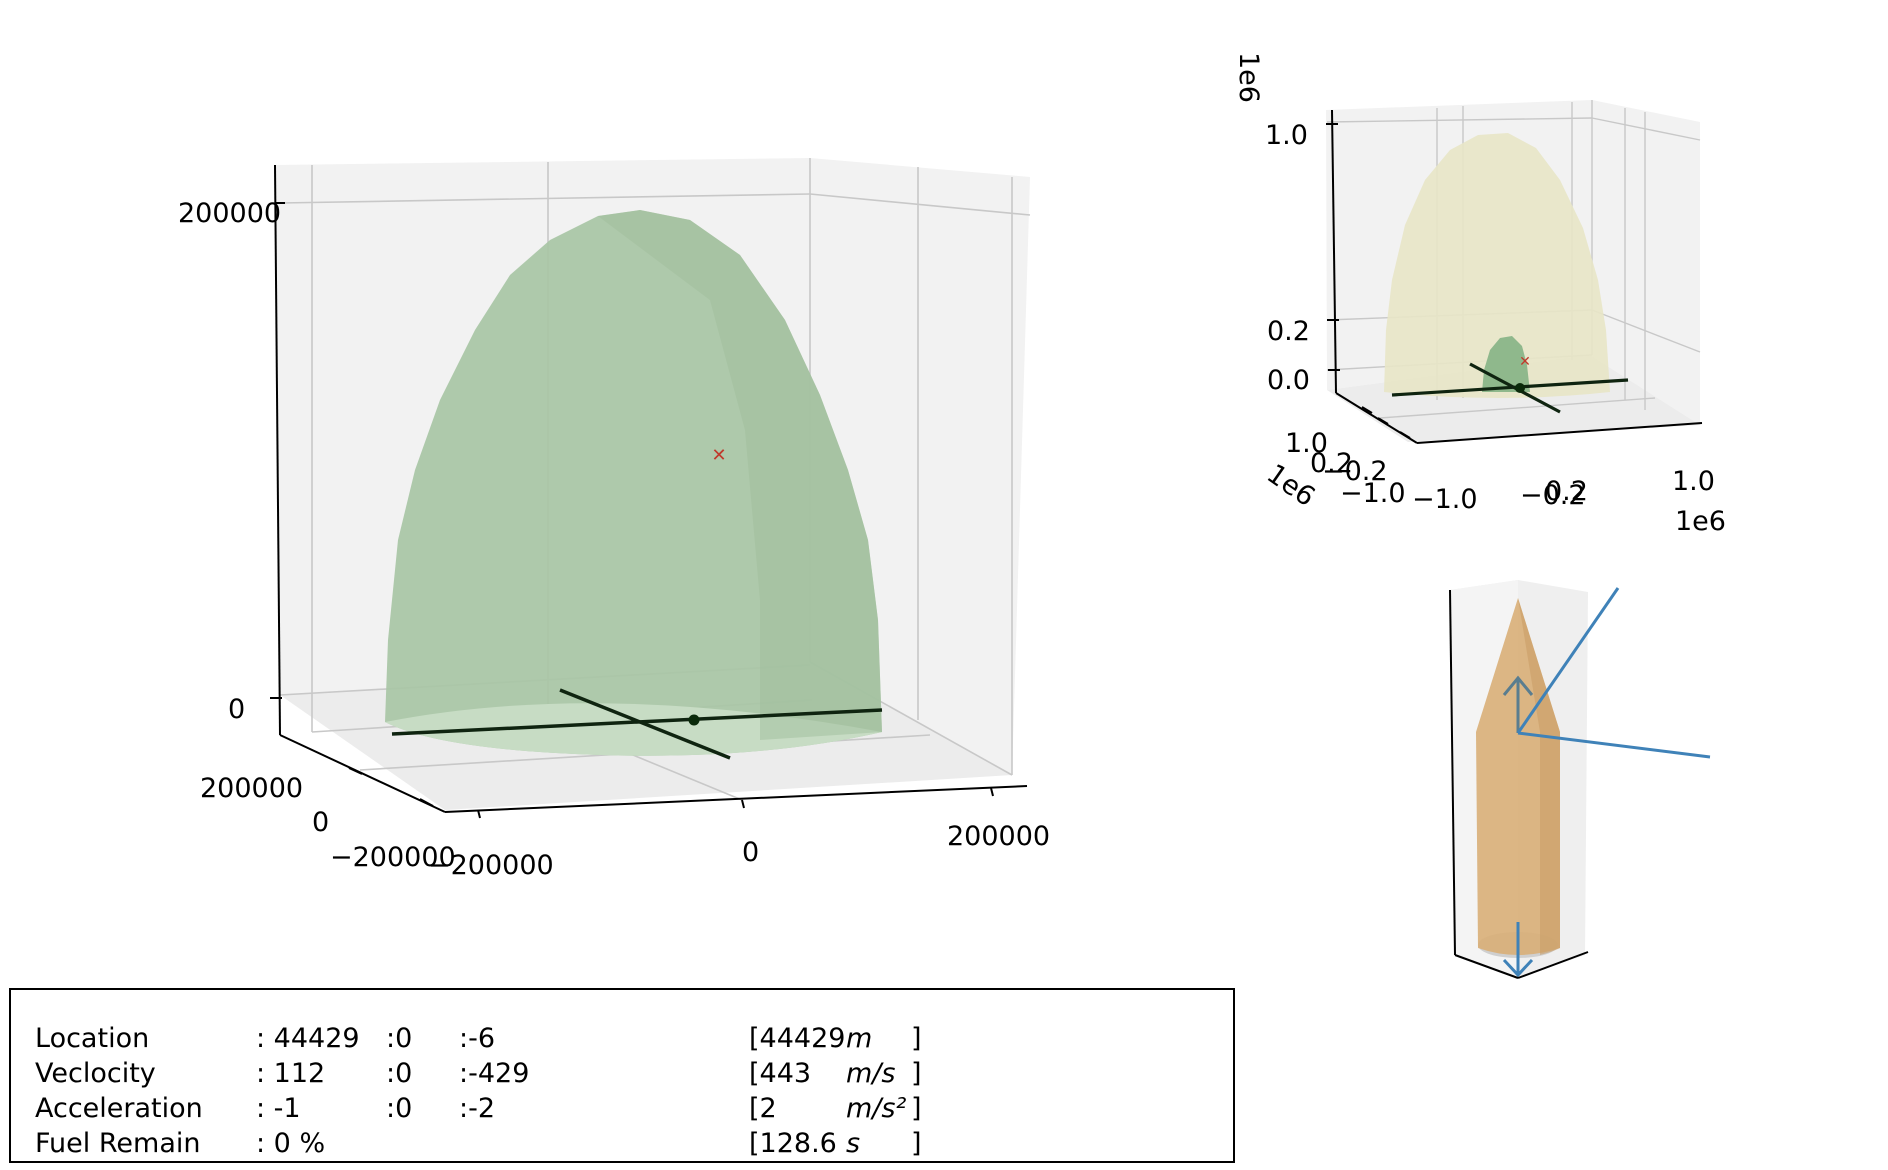 The width and height of the screenshot is (1888, 1170). What do you see at coordinates (1525, 362) in the screenshot?
I see `overview-target-marker: ✕` at bounding box center [1525, 362].